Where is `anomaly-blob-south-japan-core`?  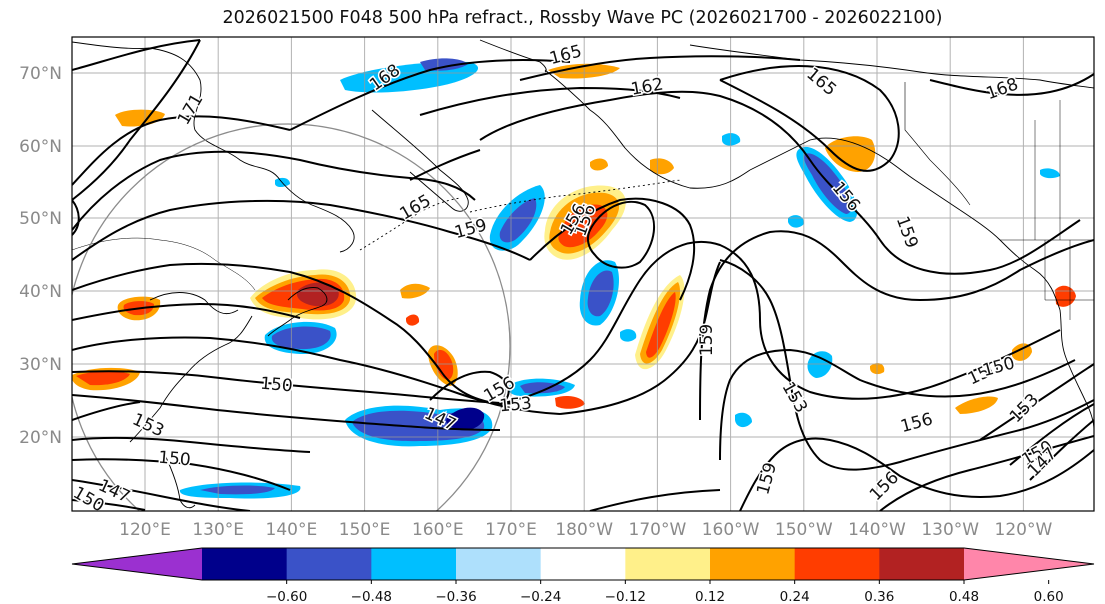 anomaly-blob-south-japan-core is located at coordinates (301, 338).